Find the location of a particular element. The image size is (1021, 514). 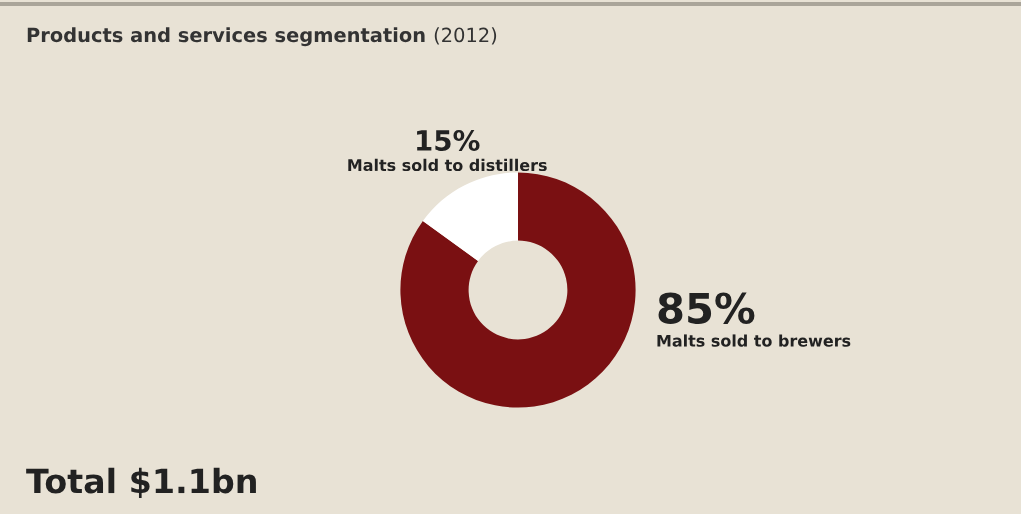

data-label: 15% is located at coordinates (448, 140).